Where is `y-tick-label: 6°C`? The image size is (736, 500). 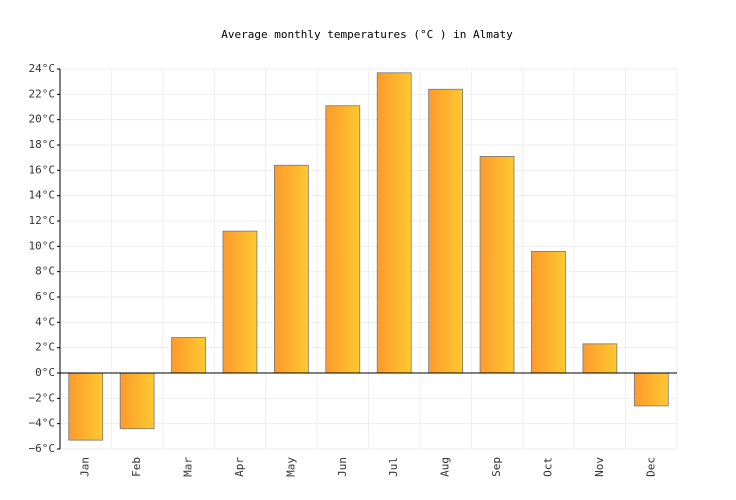
y-tick-label: 6°C is located at coordinates (45, 296).